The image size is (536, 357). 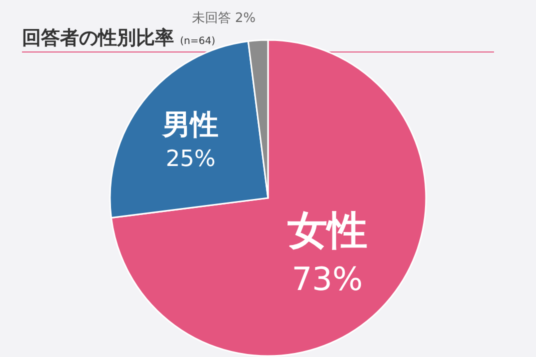 I want to click on data-label: 2%, so click(x=245, y=18).